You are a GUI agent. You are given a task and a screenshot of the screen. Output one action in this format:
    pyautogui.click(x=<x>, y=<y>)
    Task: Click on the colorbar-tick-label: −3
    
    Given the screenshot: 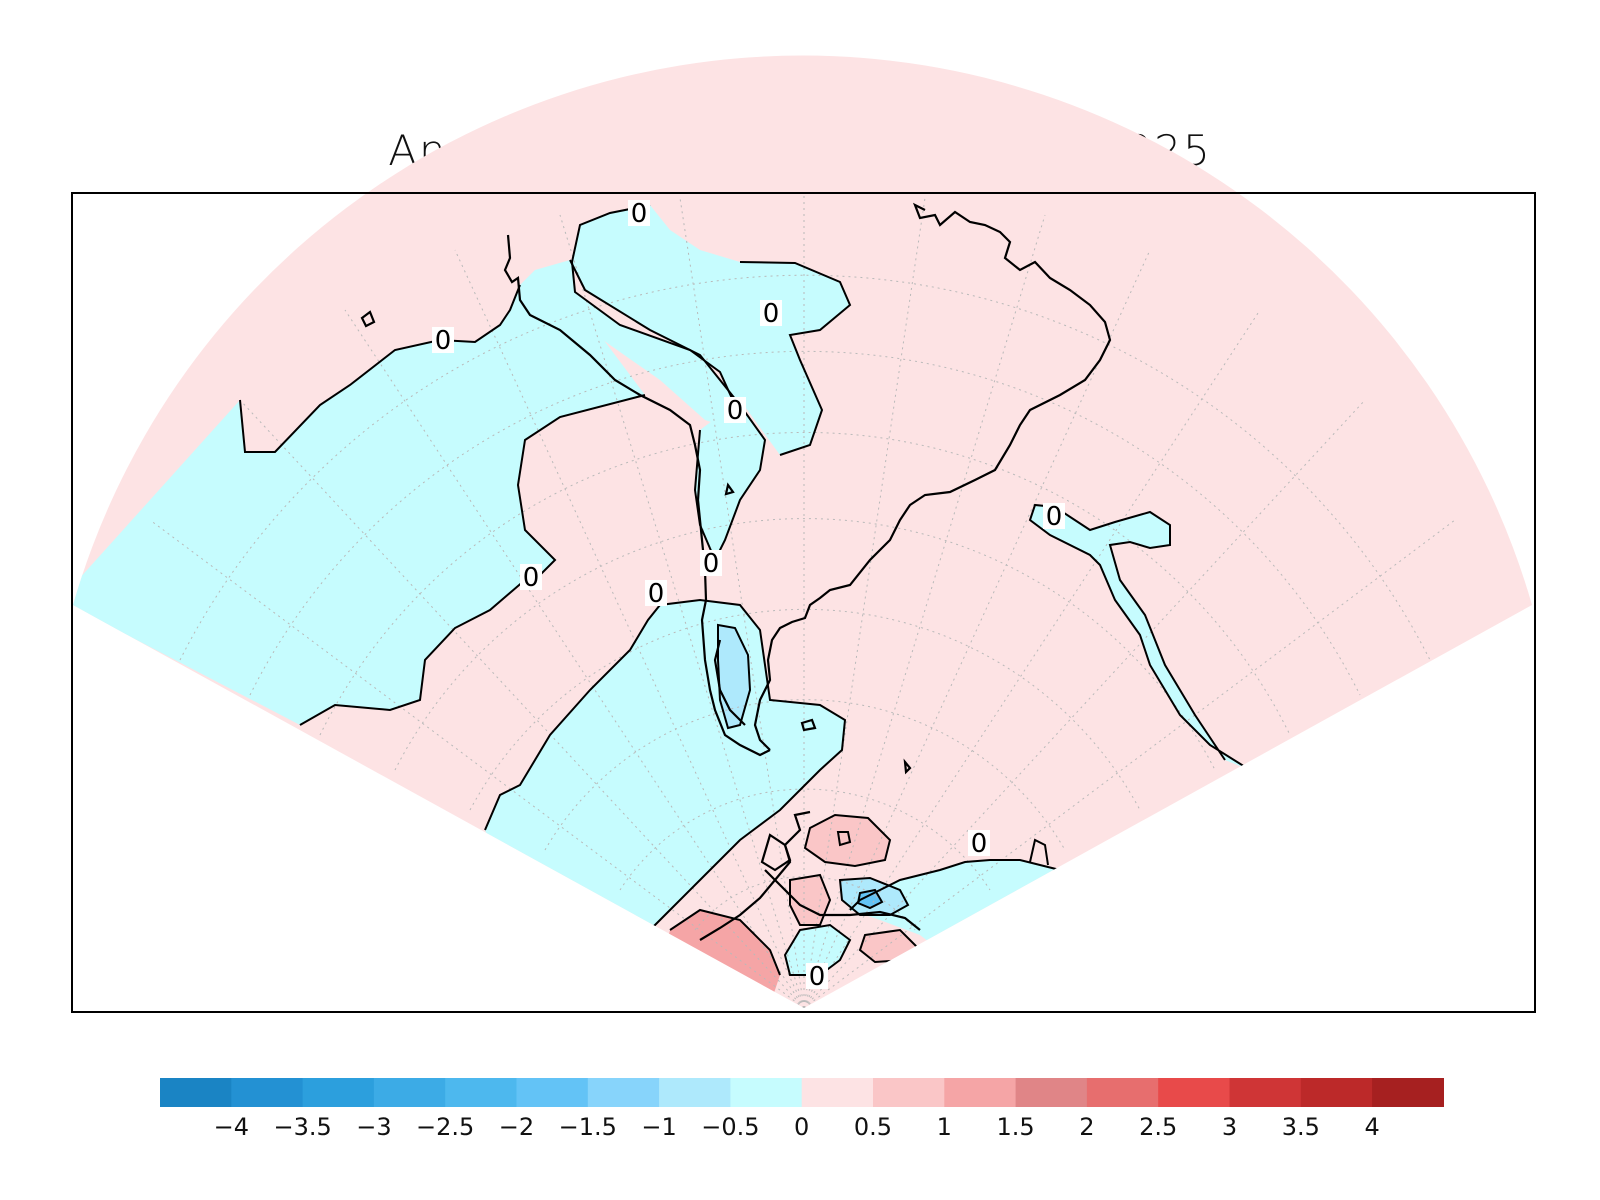 What is the action you would take?
    pyautogui.click(x=373, y=1127)
    